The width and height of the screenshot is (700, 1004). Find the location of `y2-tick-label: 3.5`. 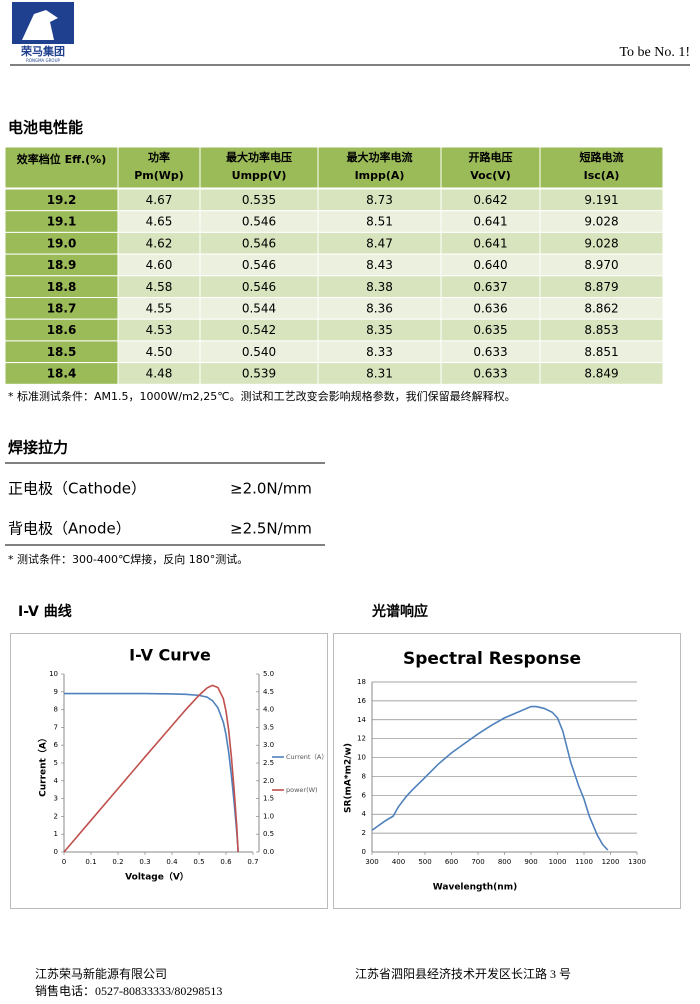

y2-tick-label: 3.5 is located at coordinates (268, 727).